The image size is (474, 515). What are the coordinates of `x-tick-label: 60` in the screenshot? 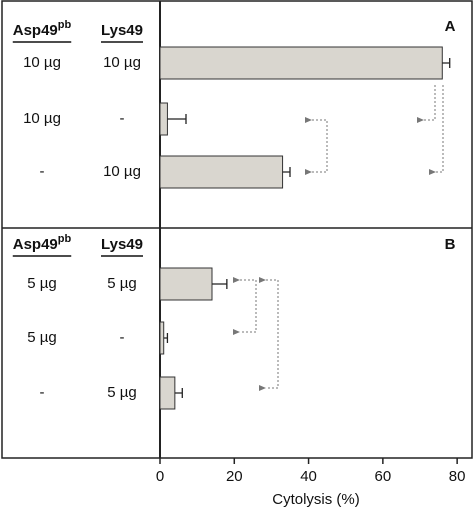 It's located at (383, 476).